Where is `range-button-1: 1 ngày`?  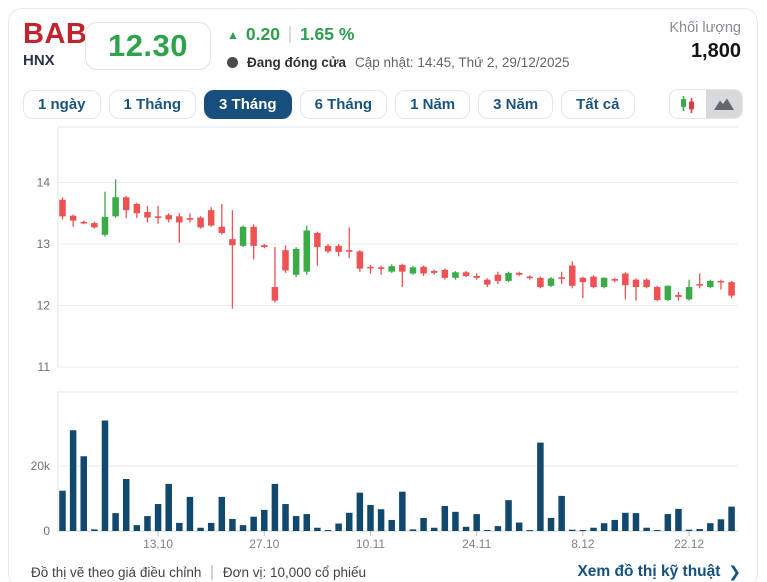
range-button-1: 1 ngày is located at coordinates (62, 104).